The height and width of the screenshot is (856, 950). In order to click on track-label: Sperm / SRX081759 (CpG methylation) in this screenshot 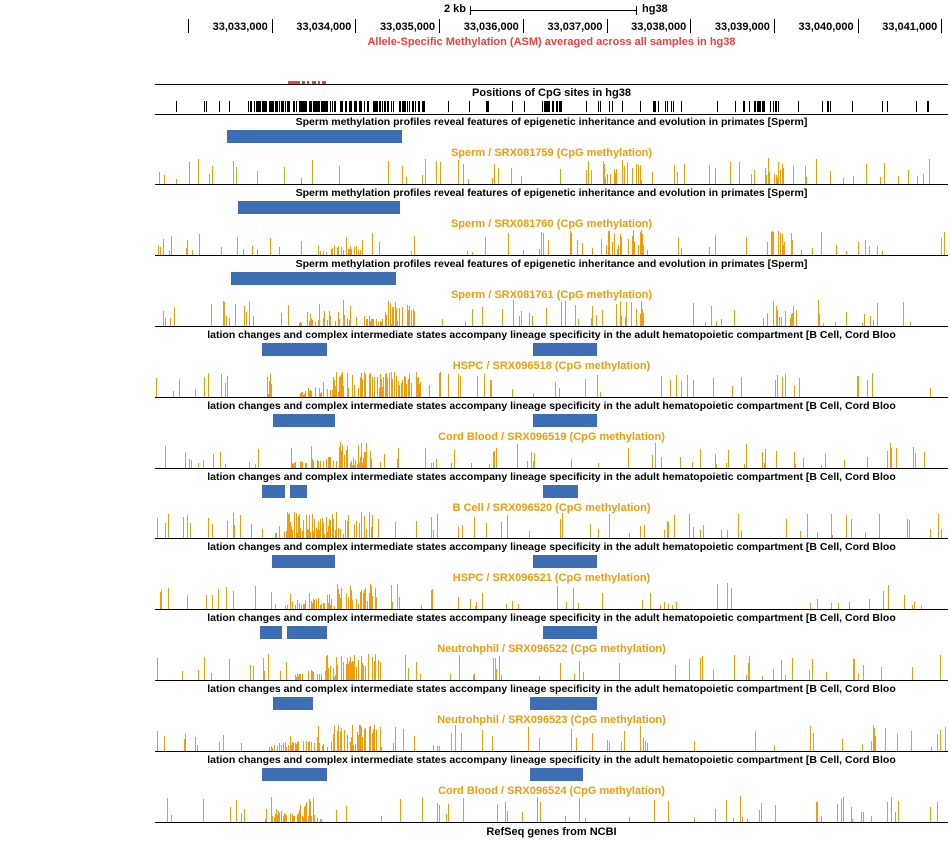, I will do `click(551, 153)`.